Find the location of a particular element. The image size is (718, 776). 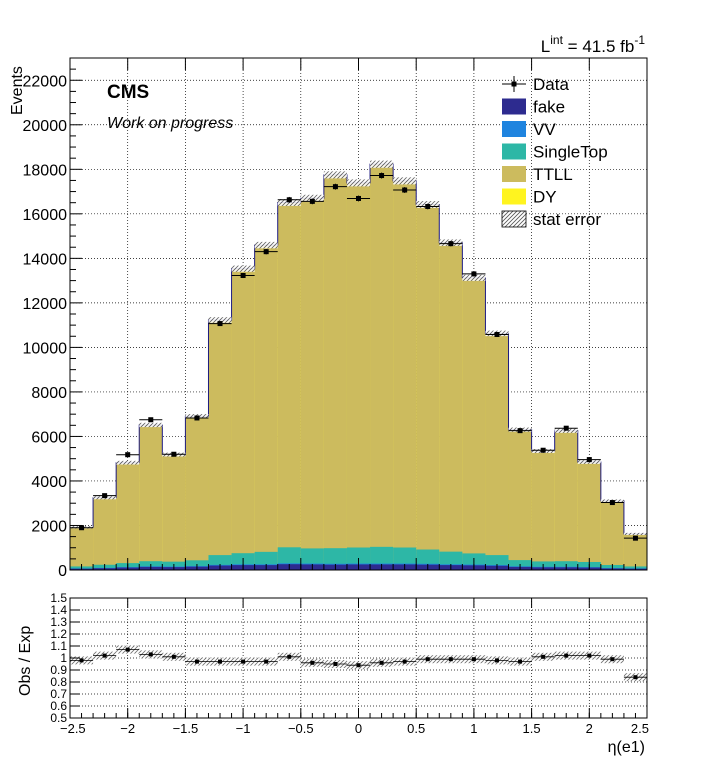

ratio-y-tick-label: 1.2 is located at coordinates (58, 634).